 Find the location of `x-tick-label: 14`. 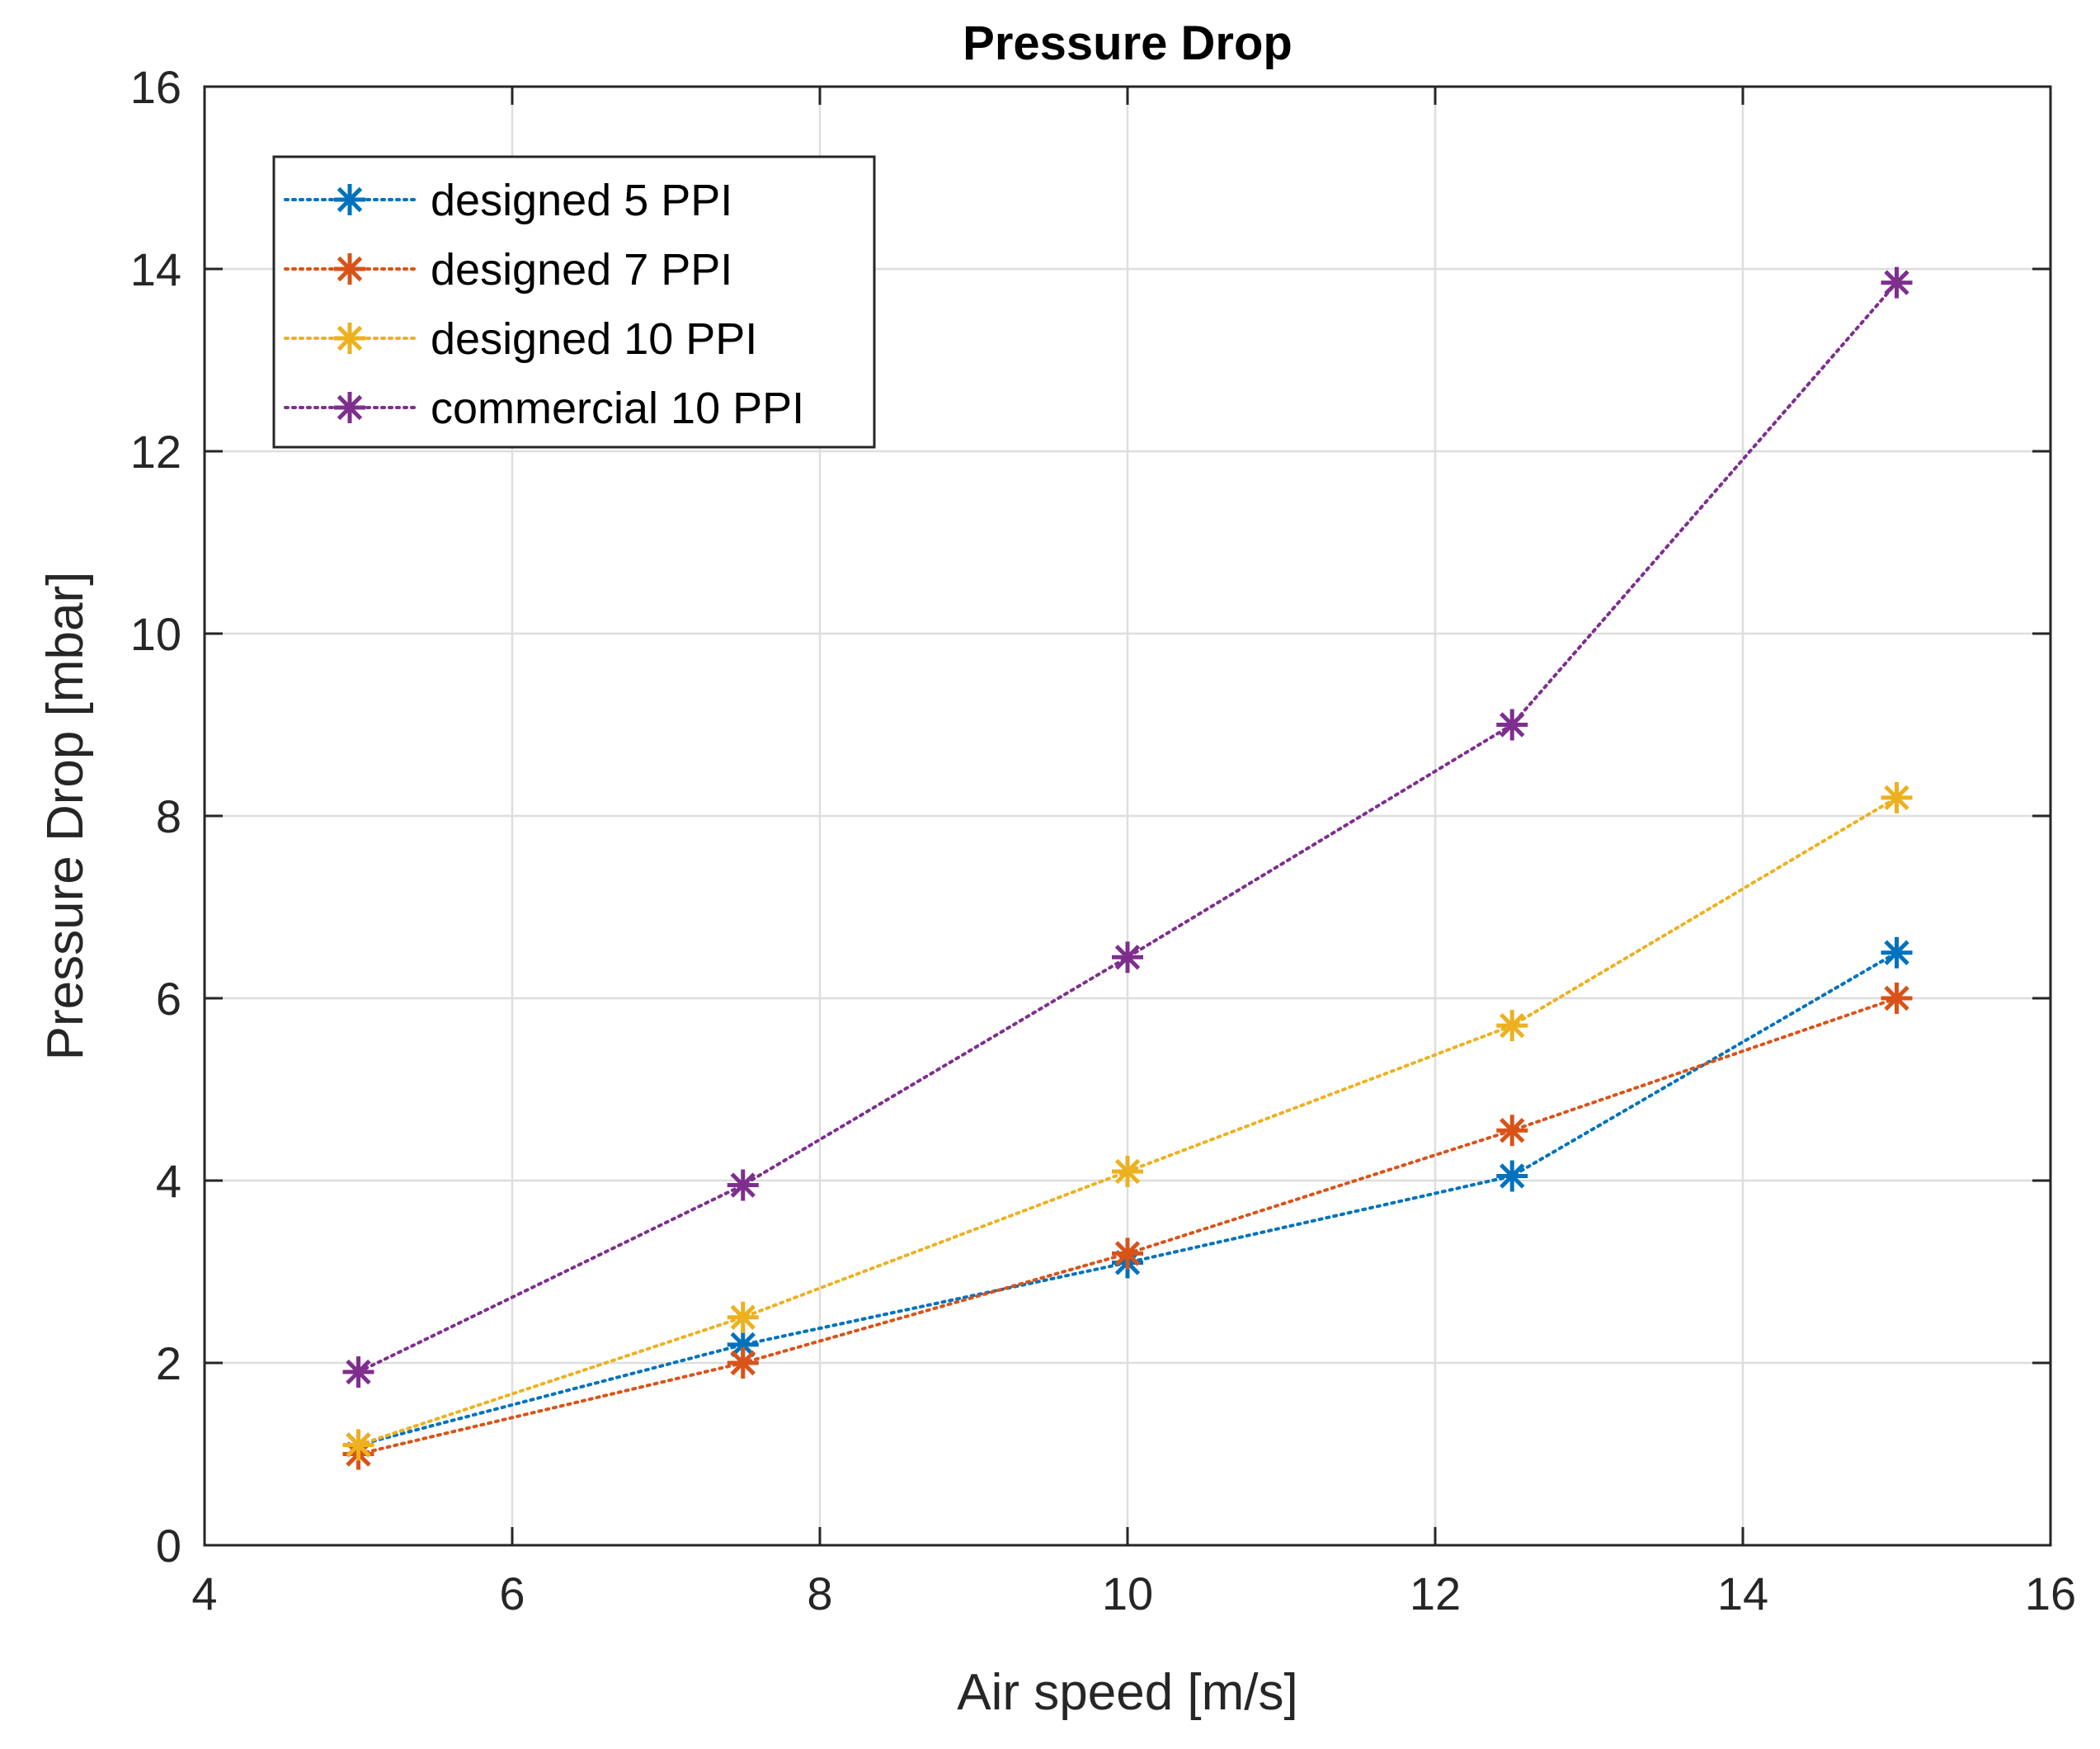

x-tick-label: 14 is located at coordinates (1742, 1593).